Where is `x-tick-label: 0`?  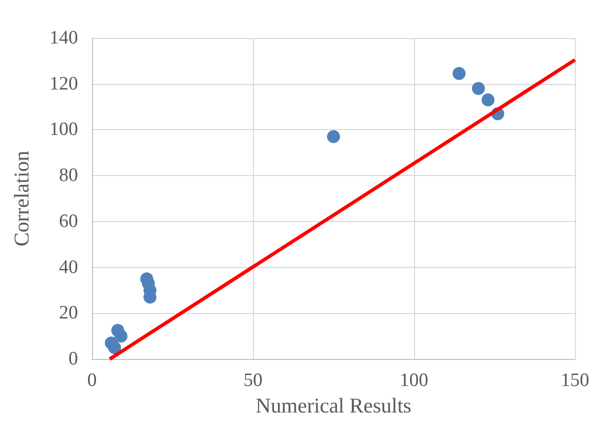
x-tick-label: 0 is located at coordinates (92, 381).